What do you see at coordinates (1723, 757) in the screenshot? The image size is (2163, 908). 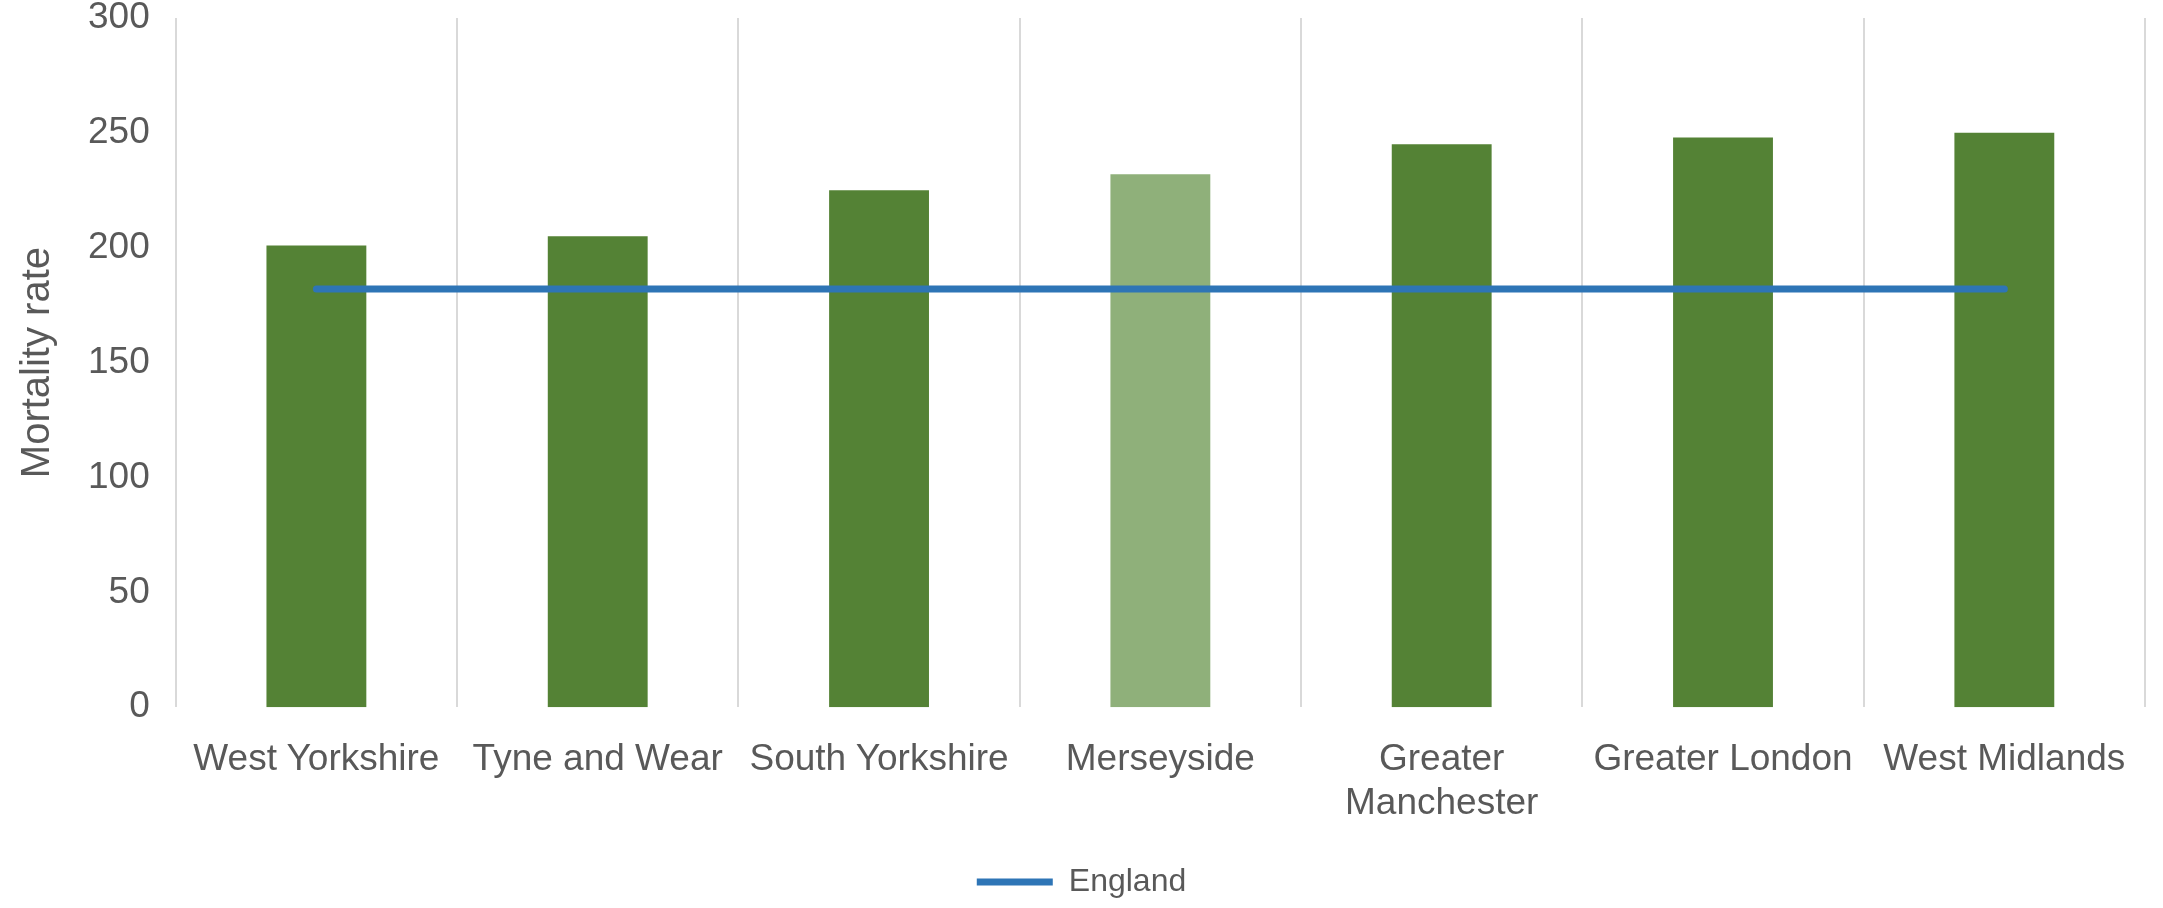 I see `x-tick-label: Greater London` at bounding box center [1723, 757].